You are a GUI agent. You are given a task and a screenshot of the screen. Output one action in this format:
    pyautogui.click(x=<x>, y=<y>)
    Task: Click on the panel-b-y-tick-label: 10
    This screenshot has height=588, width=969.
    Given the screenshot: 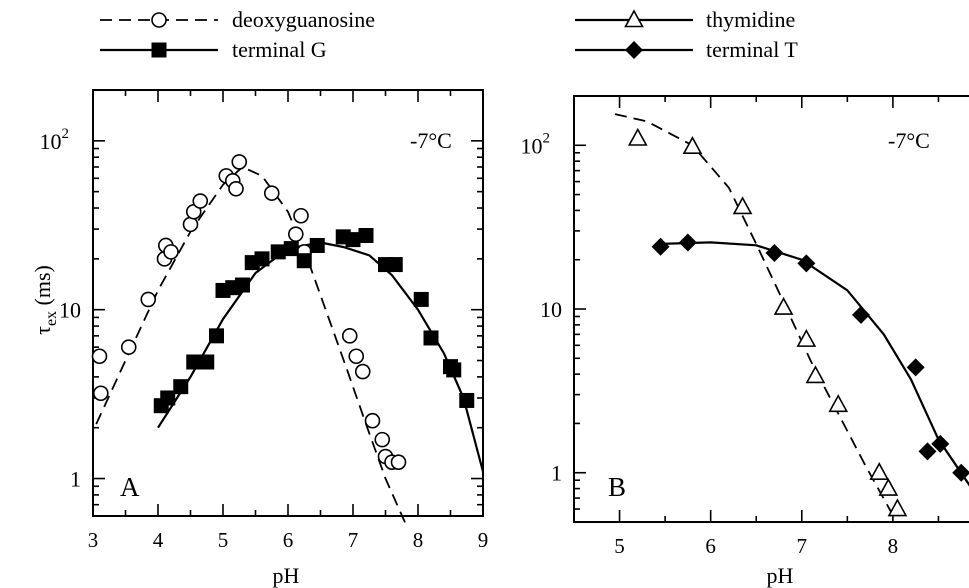 What is the action you would take?
    pyautogui.click(x=551, y=309)
    